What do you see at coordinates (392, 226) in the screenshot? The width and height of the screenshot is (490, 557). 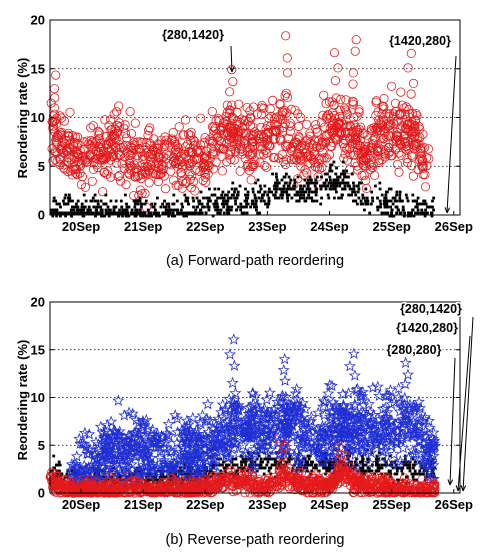 I see `x-tick-label: 25Sep` at bounding box center [392, 226].